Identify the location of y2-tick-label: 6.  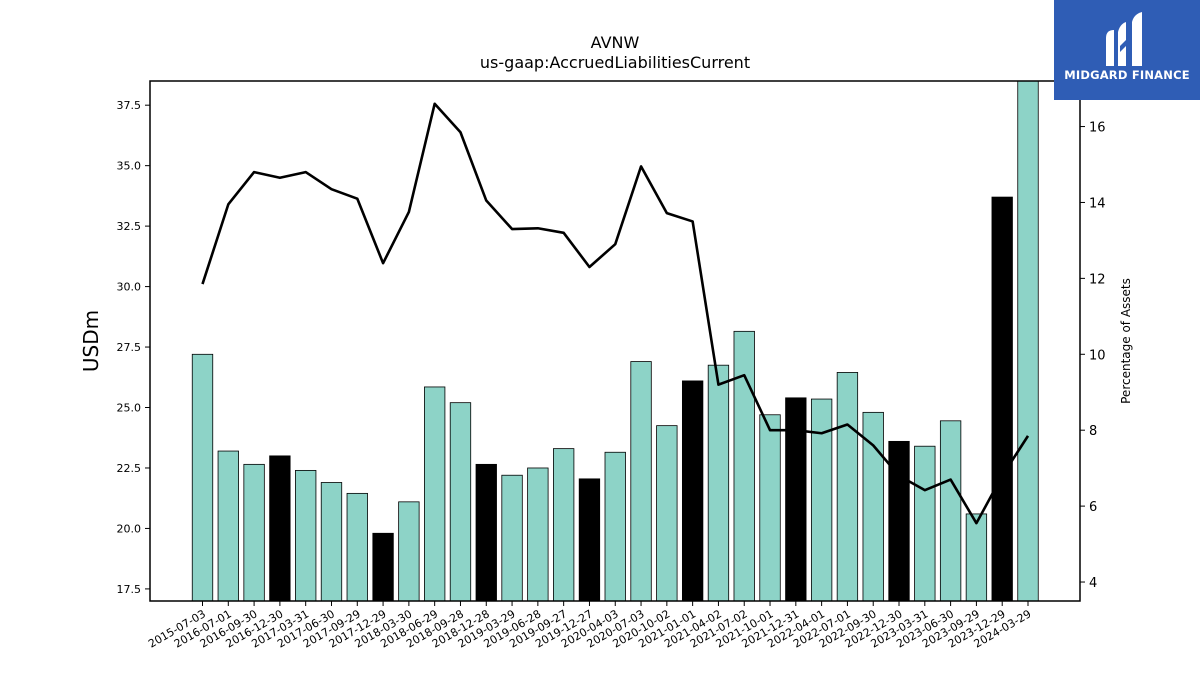
(1093, 507).